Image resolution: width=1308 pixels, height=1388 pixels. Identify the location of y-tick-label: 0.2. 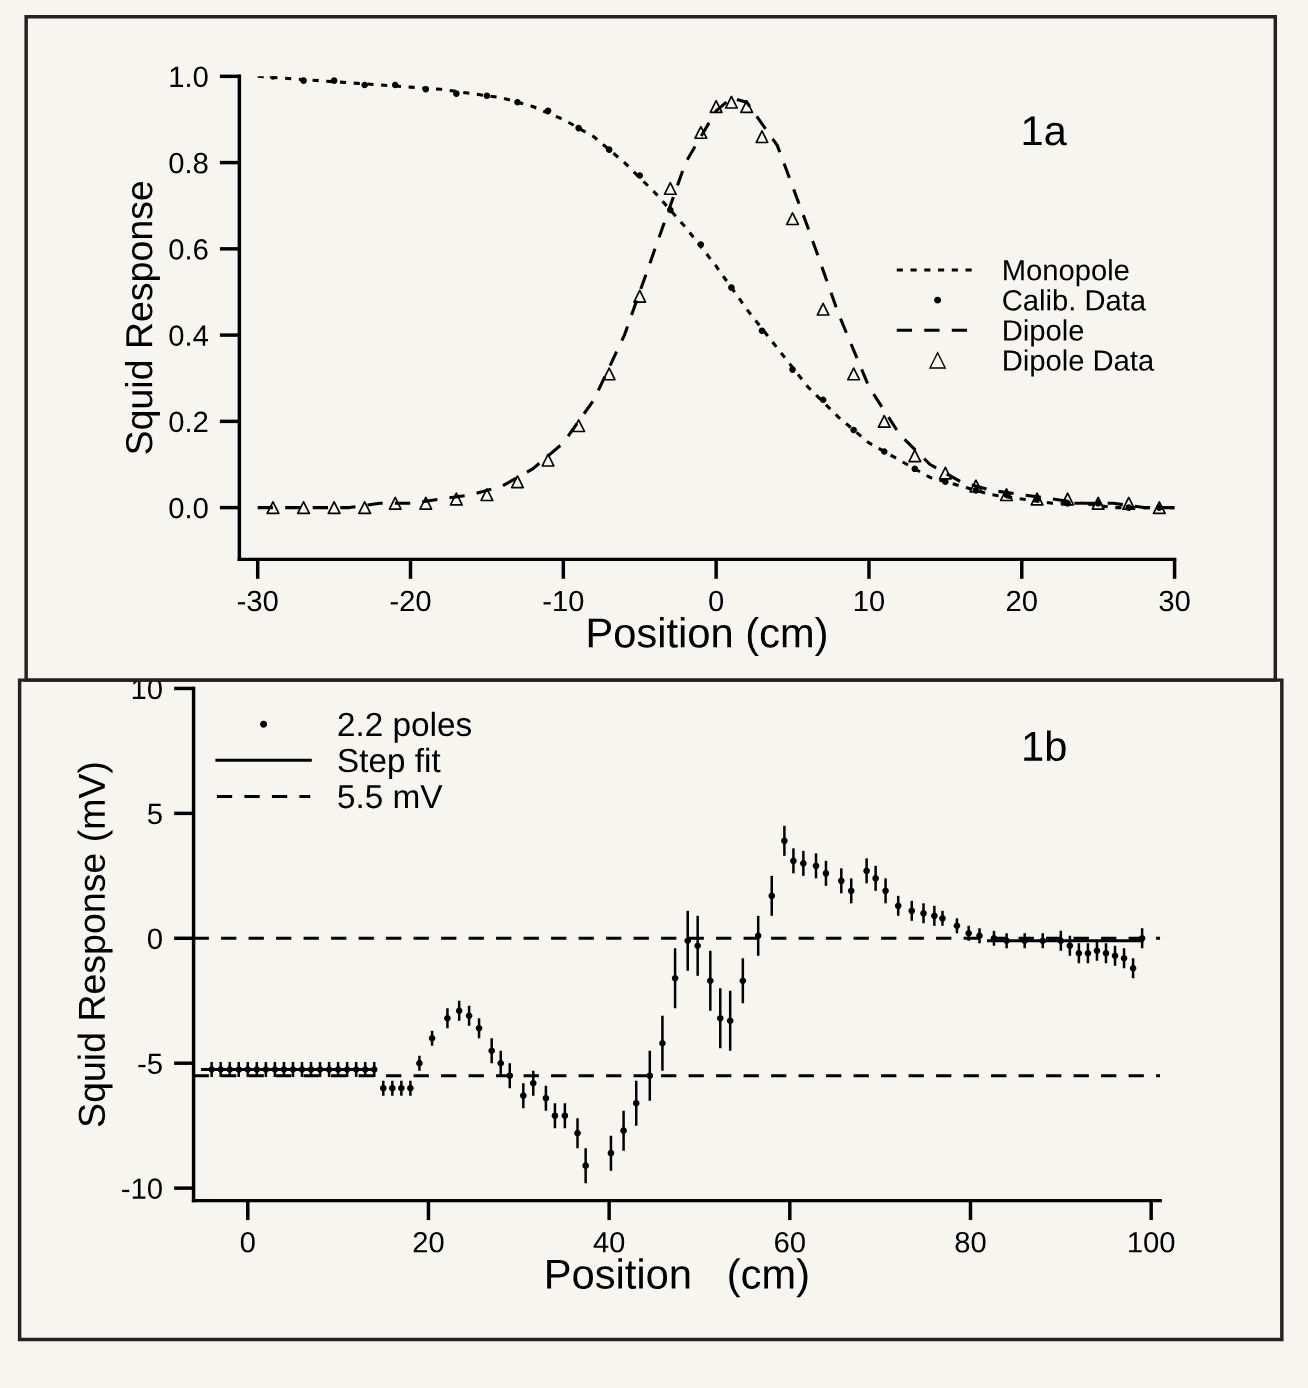
(188, 422).